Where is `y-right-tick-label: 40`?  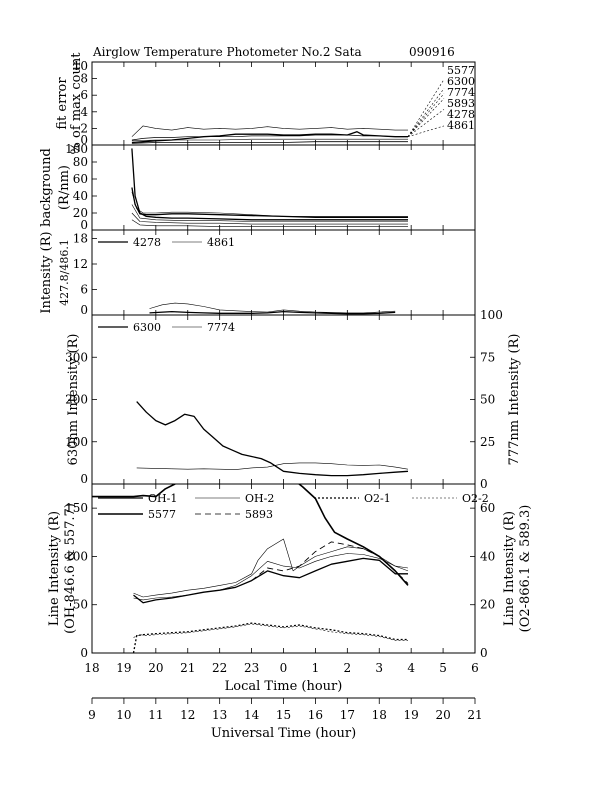
y-right-tick-label: 40 is located at coordinates (487, 556).